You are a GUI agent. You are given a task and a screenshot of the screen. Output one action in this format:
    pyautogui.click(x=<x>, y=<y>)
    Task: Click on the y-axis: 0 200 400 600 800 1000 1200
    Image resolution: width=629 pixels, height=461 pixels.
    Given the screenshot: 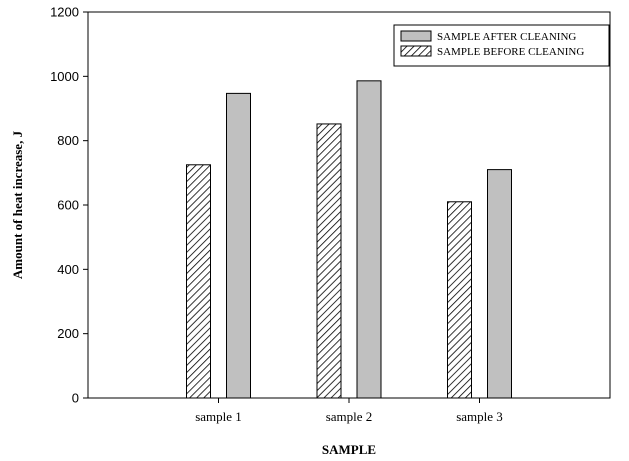 What is the action you would take?
    pyautogui.click(x=69, y=205)
    